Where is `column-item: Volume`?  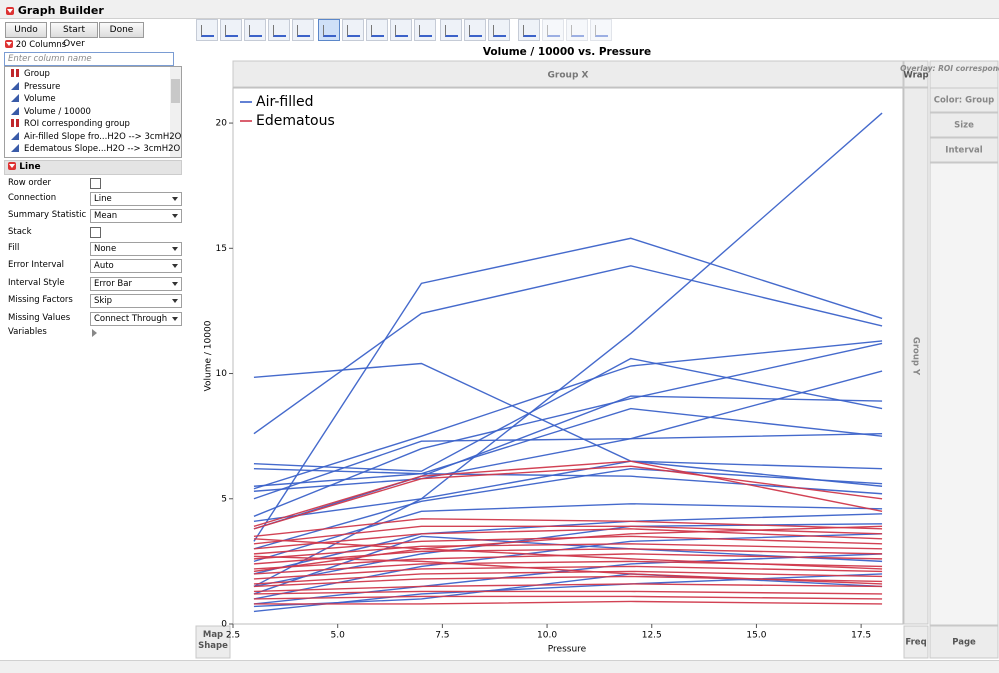 column-item: Volume is located at coordinates (33, 99).